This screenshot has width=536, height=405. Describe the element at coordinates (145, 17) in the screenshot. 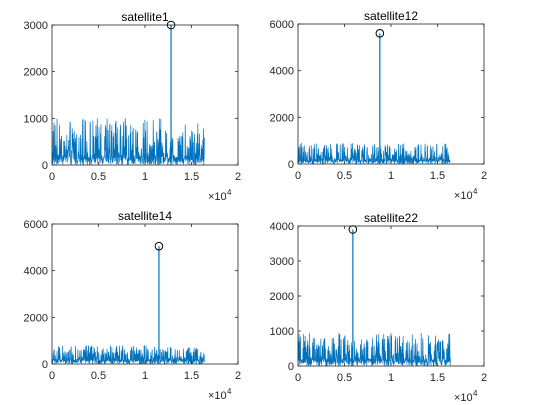

I see `subplot-title: satellite1` at that location.